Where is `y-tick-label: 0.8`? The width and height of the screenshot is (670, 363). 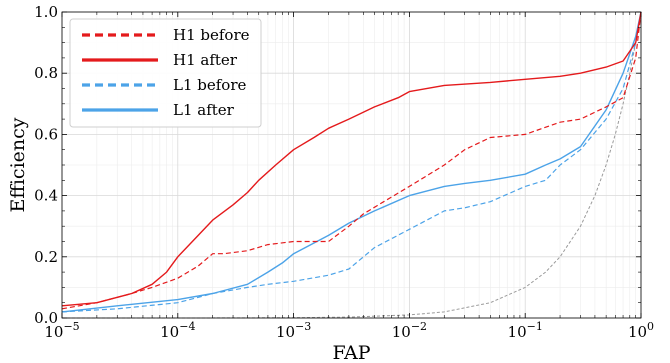 y-tick-label: 0.8 is located at coordinates (46, 73).